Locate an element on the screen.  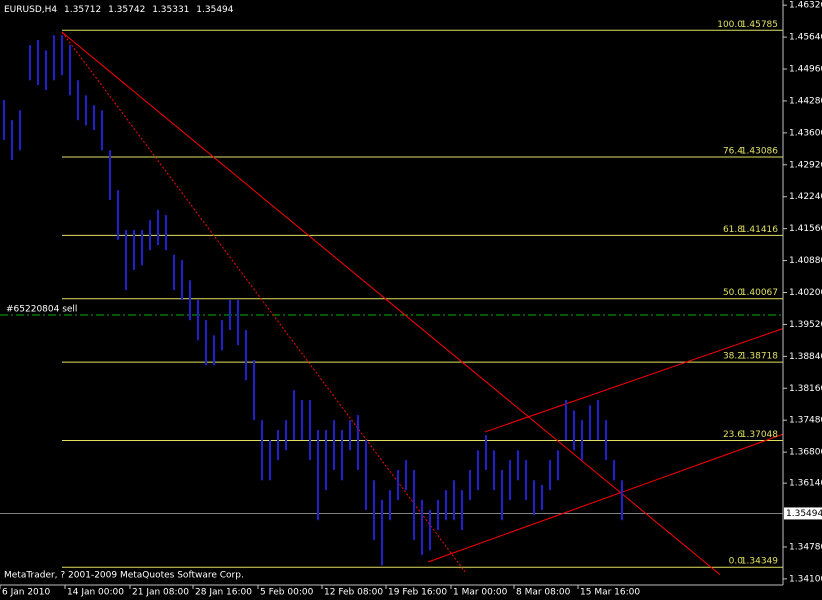
symbol: EURUSD,H4 is located at coordinates (30, 10).